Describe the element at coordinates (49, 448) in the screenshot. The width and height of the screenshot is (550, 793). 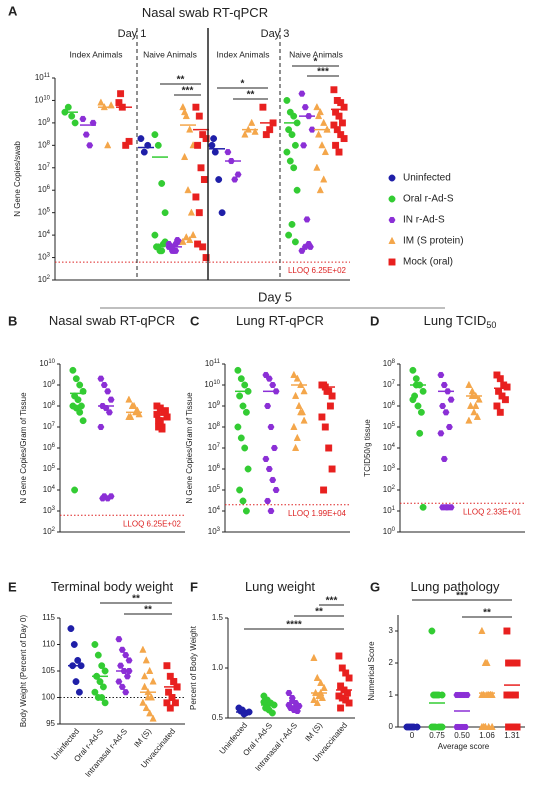
I see `y-tick-label: 10⁶` at that location.